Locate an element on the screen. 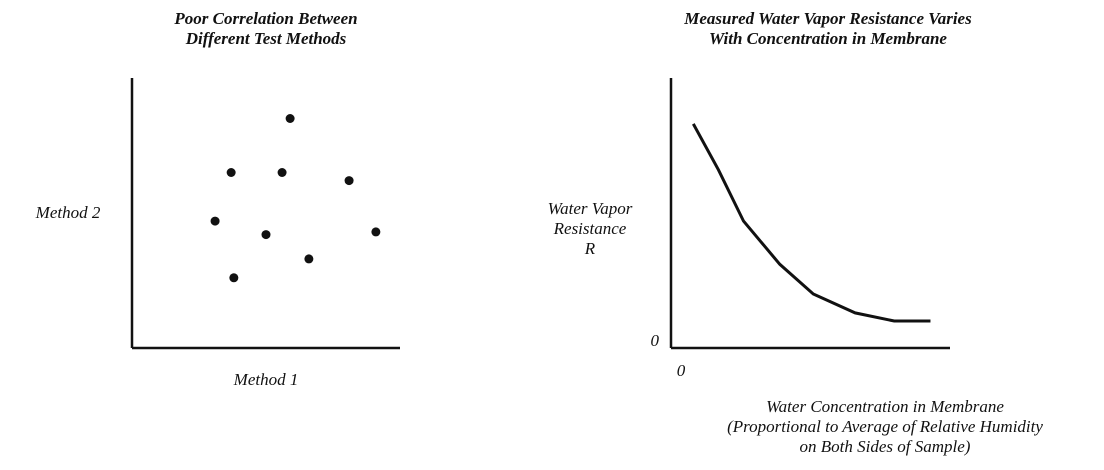  chart-title: Different Test Methods is located at coordinates (266, 38).